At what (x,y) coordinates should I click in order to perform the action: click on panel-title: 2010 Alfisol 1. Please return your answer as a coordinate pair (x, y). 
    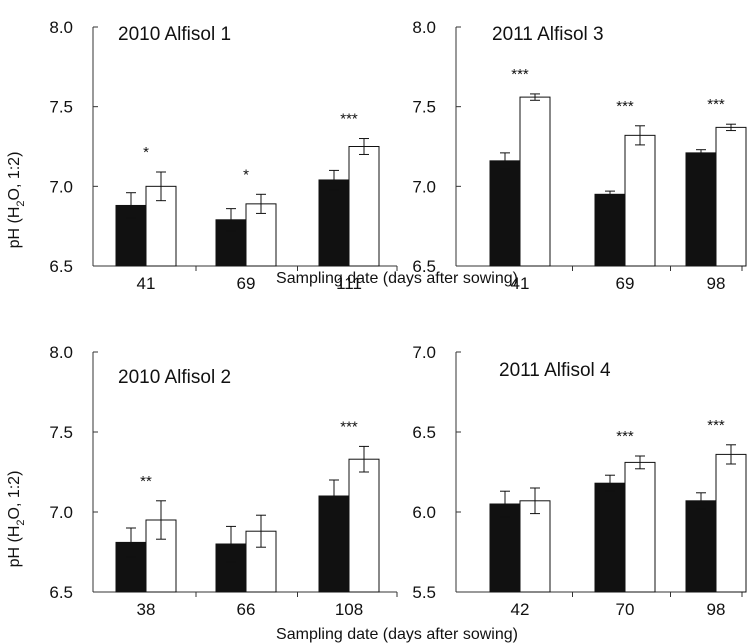
    Looking at the image, I should click on (174, 34).